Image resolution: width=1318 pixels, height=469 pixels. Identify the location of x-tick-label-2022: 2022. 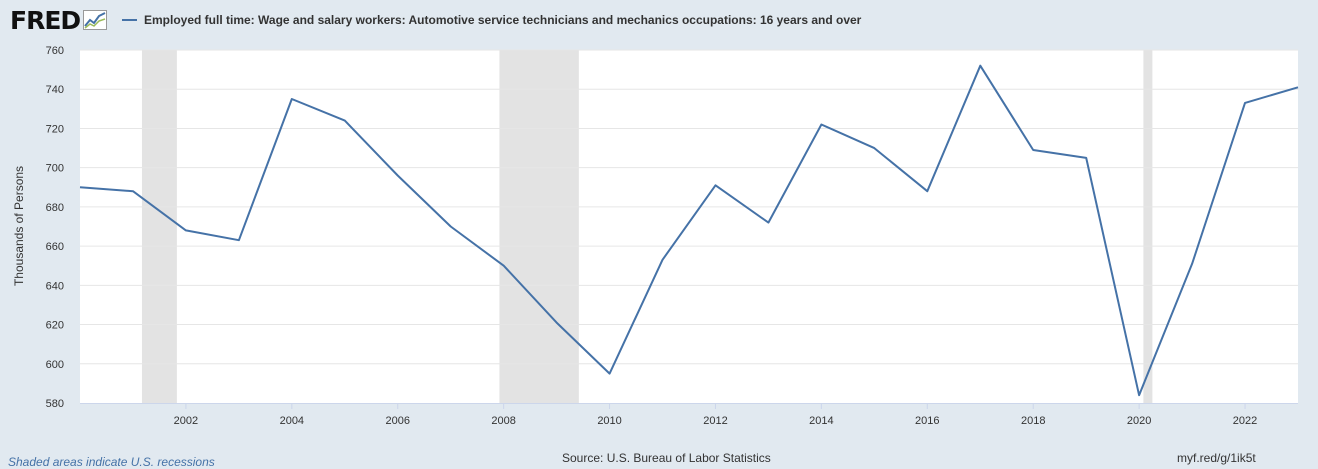
(1245, 421).